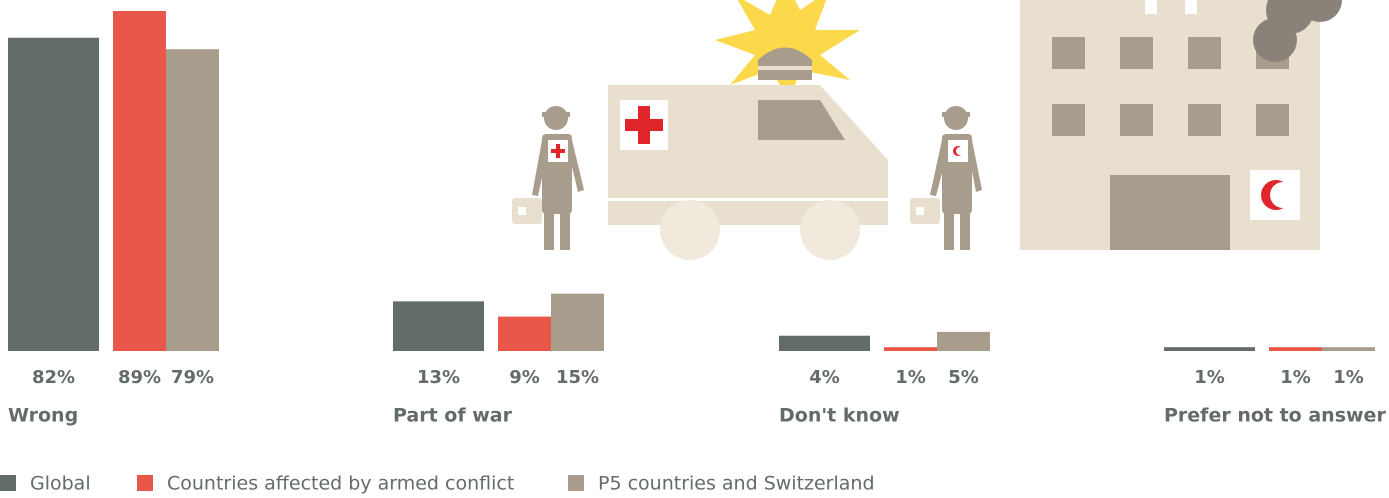  What do you see at coordinates (524, 377) in the screenshot?
I see `value-label: 9%` at bounding box center [524, 377].